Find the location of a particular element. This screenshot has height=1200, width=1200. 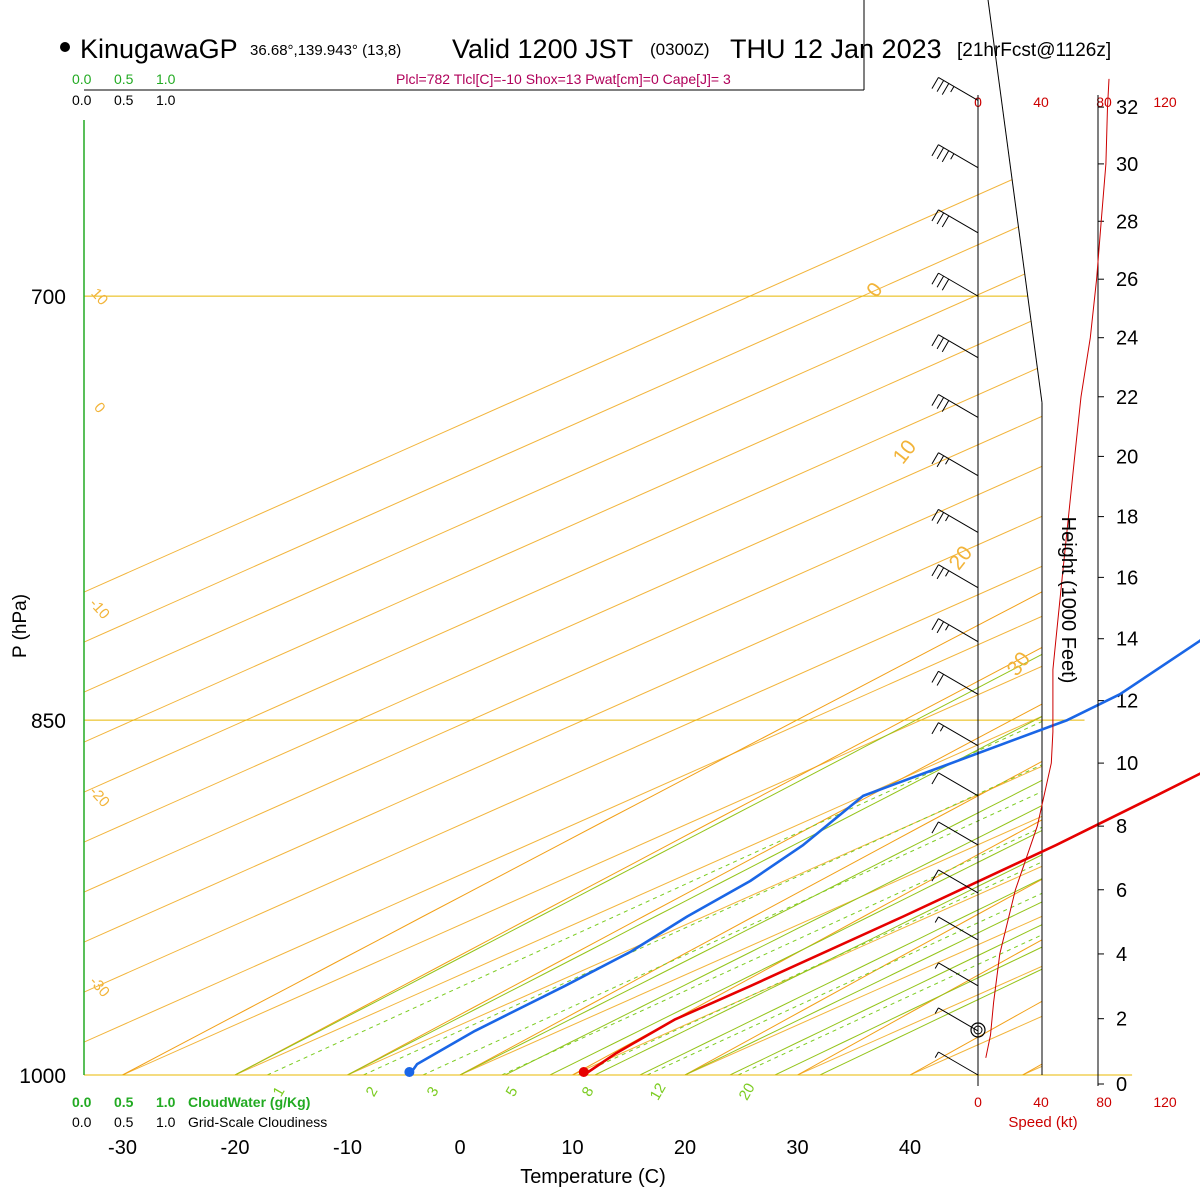

isotherm-line is located at coordinates (975, 537).